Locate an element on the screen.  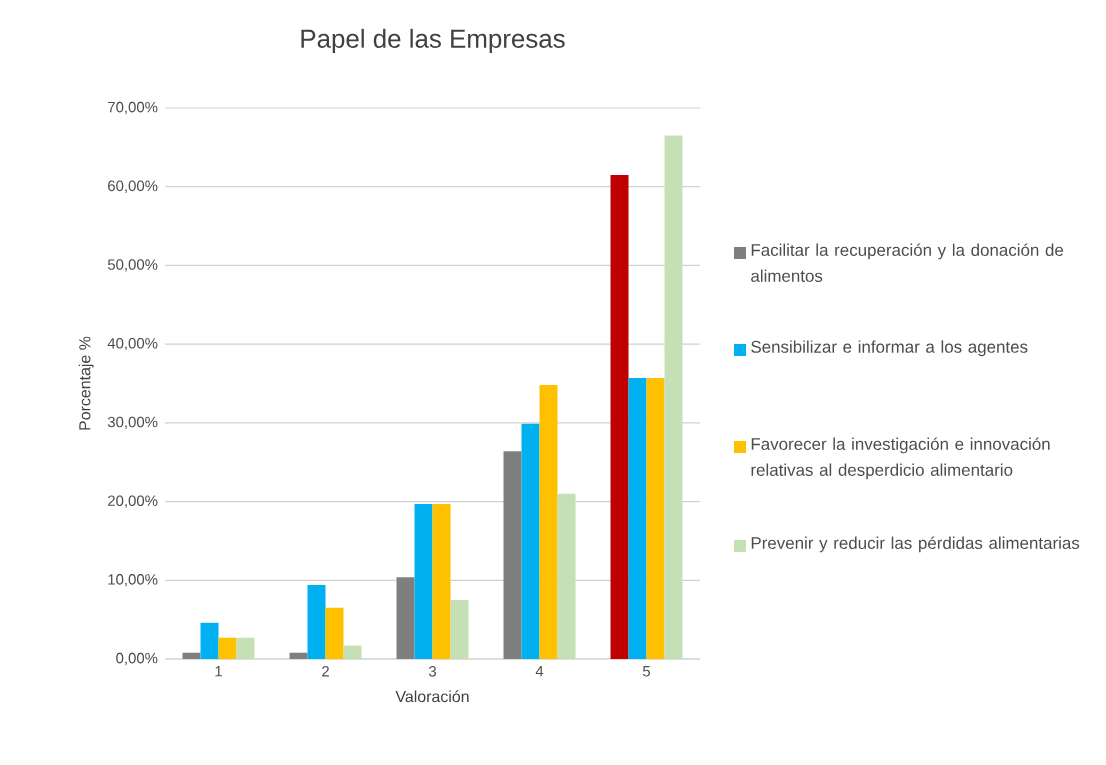
y-tick-label: 50,00% is located at coordinates (132, 265).